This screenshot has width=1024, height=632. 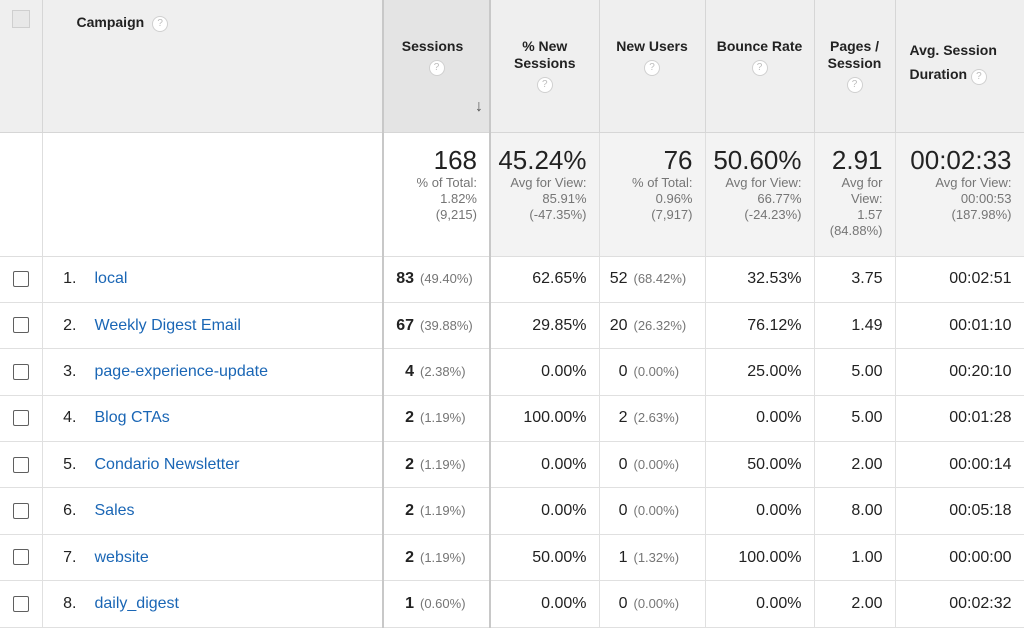 I want to click on campaign-cell: 6. Sales, so click(x=213, y=511).